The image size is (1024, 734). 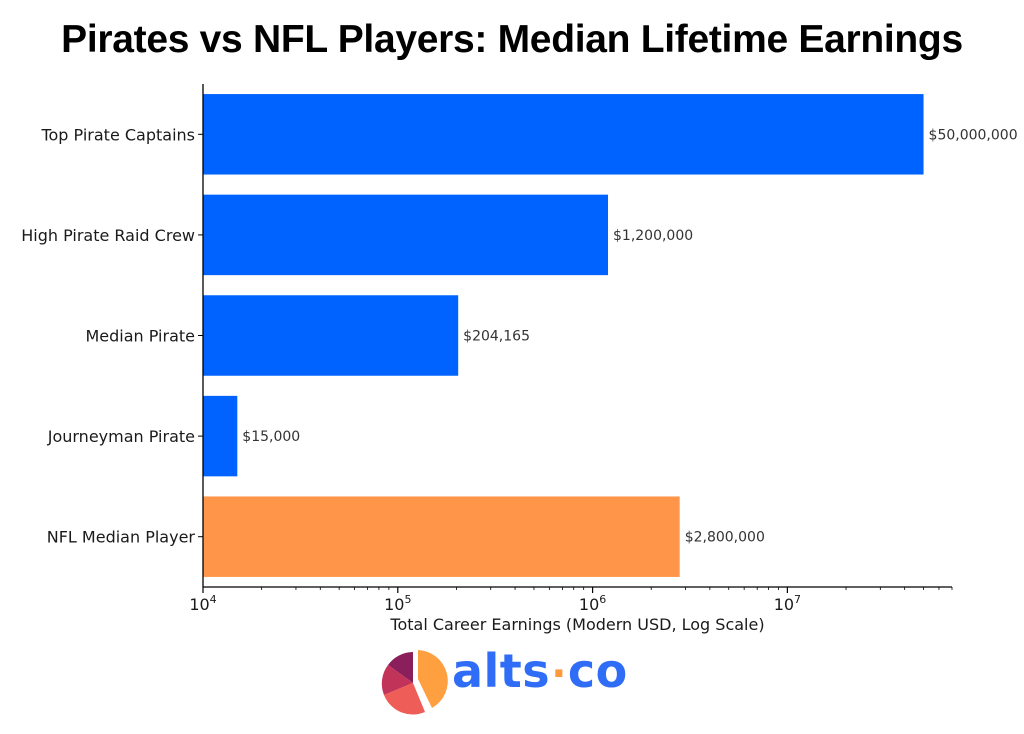 I want to click on data-label: $1,200,000, so click(x=653, y=236).